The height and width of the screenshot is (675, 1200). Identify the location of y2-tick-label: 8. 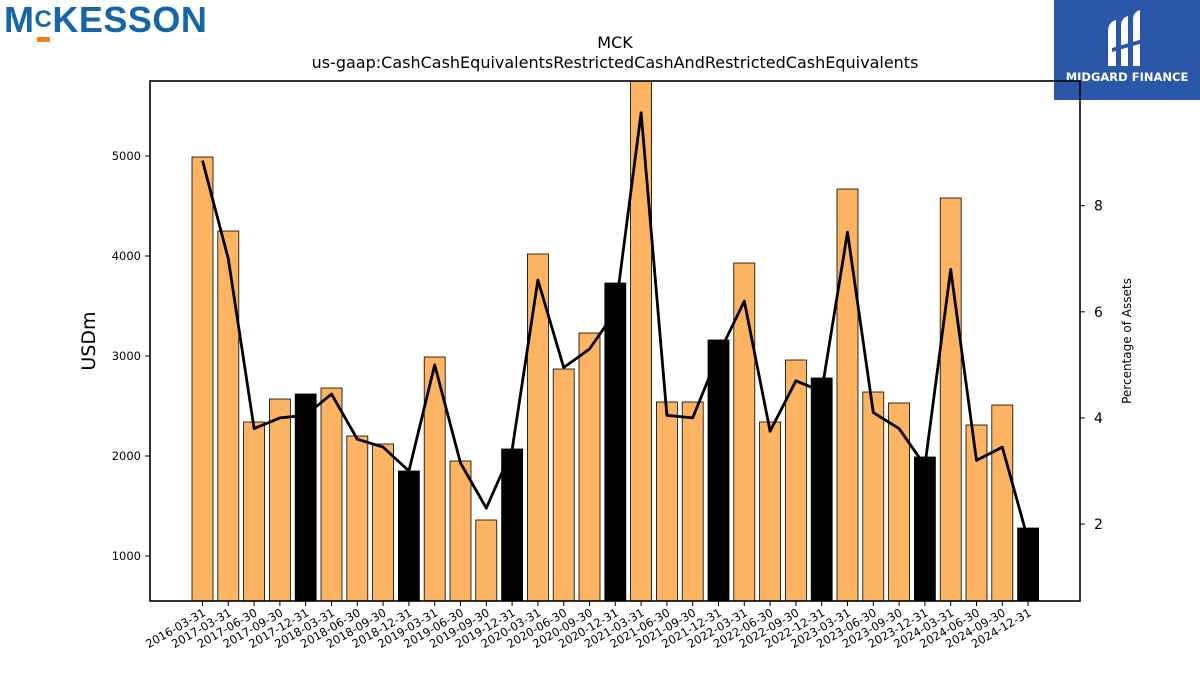
(1098, 207).